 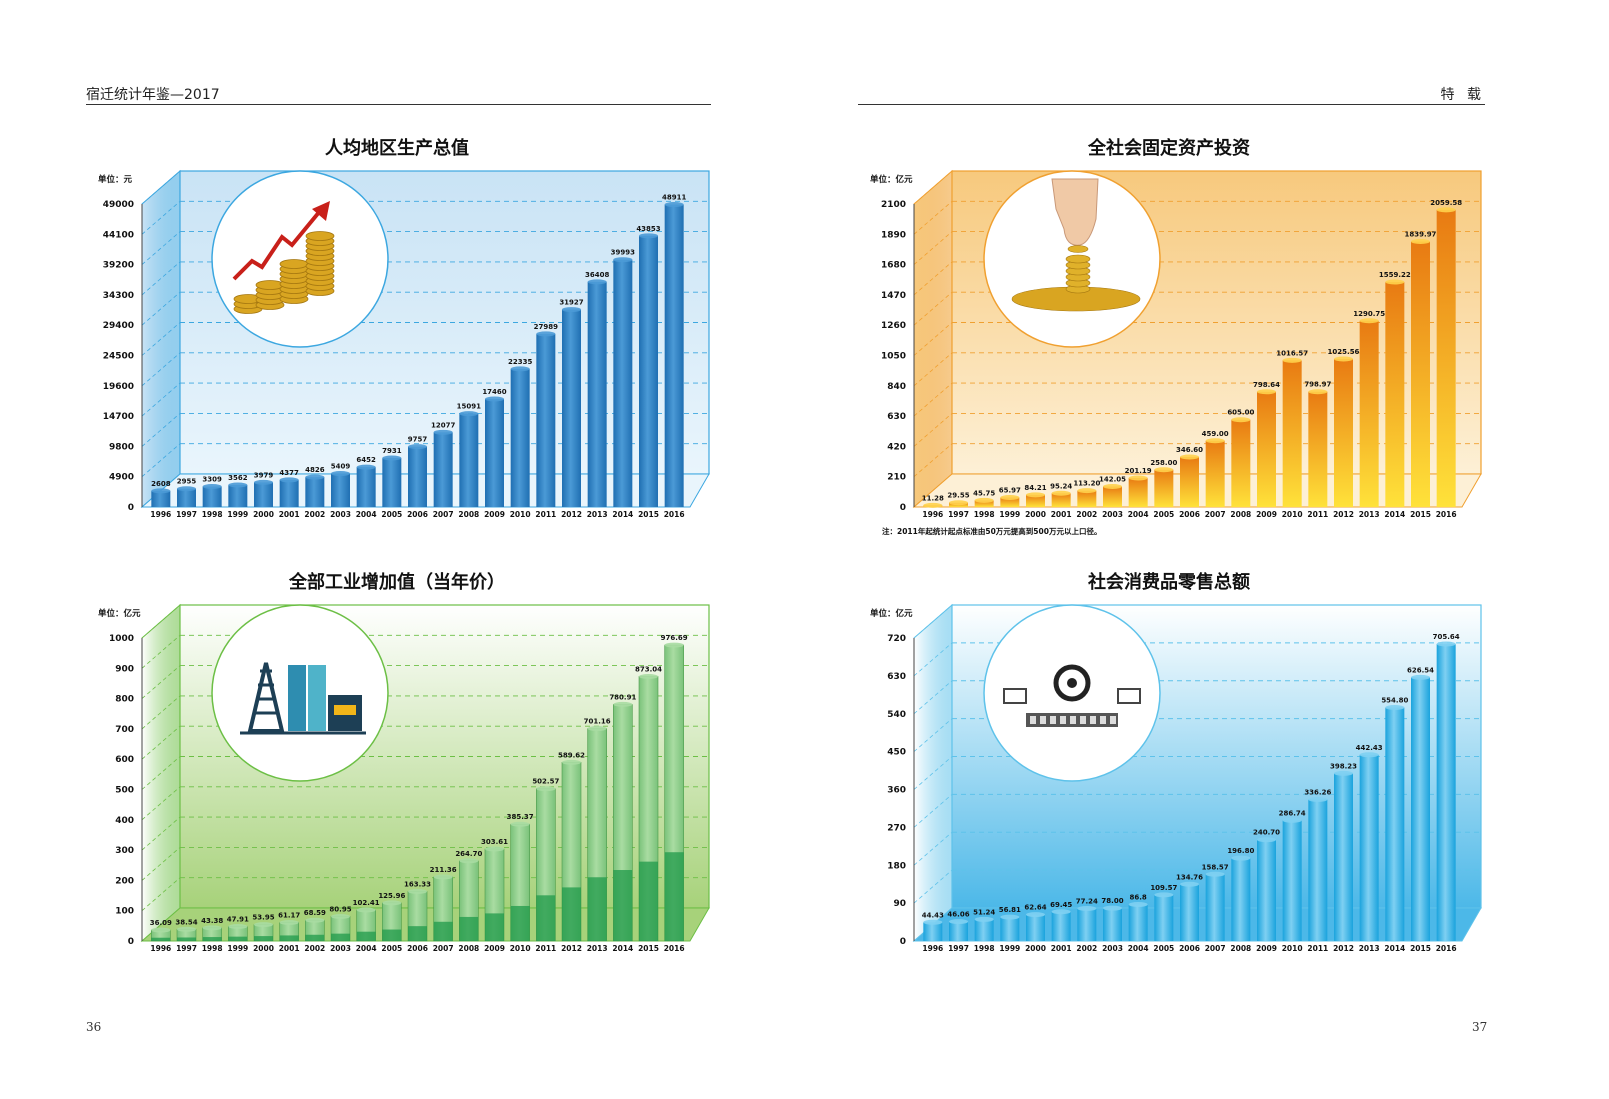 What do you see at coordinates (1480, 1027) in the screenshot?
I see `page-number-right: 37` at bounding box center [1480, 1027].